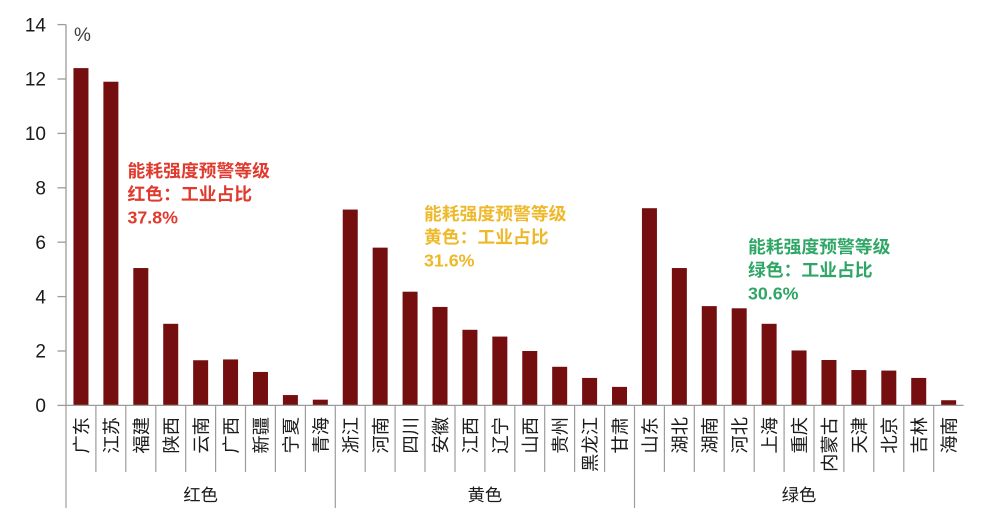 Image resolution: width=1000 pixels, height=514 pixels. Describe the element at coordinates (40, 406) in the screenshot. I see `svg-text: 0` at that location.